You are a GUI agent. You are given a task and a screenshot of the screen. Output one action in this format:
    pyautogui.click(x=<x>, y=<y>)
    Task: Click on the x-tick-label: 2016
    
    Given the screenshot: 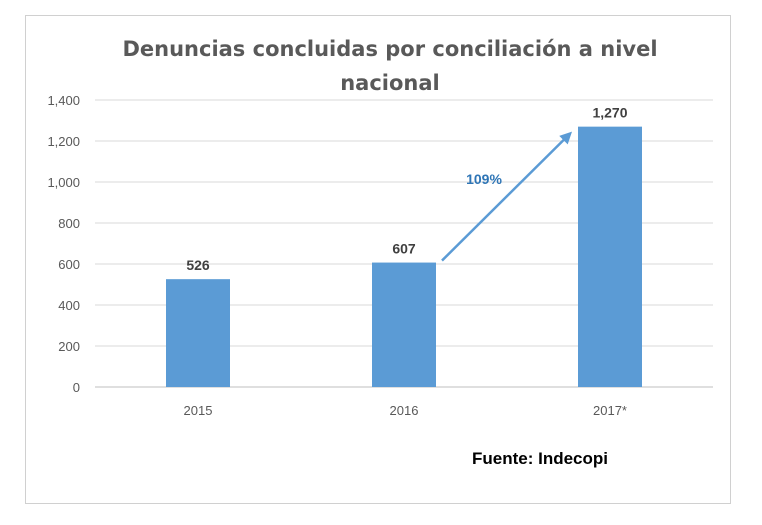 What is the action you would take?
    pyautogui.click(x=404, y=410)
    